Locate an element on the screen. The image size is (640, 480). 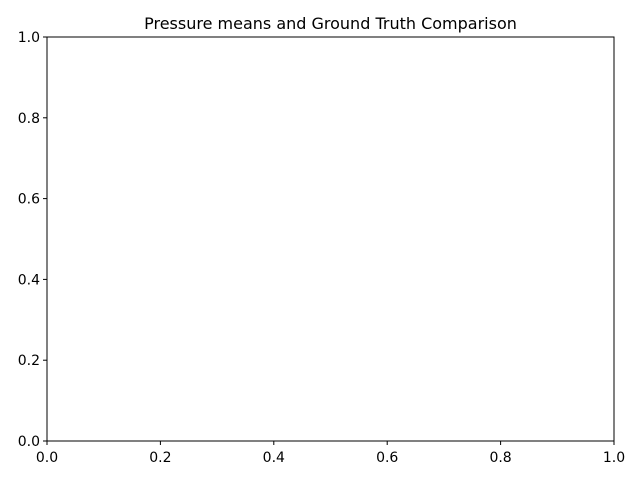
x-tick-label: 0.2 is located at coordinates (160, 458).